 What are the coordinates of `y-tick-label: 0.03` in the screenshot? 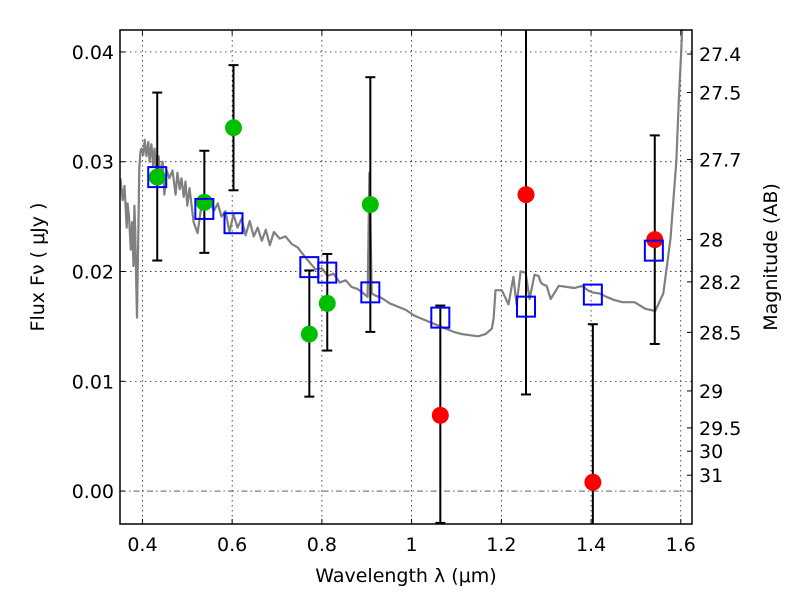 It's located at (93, 163).